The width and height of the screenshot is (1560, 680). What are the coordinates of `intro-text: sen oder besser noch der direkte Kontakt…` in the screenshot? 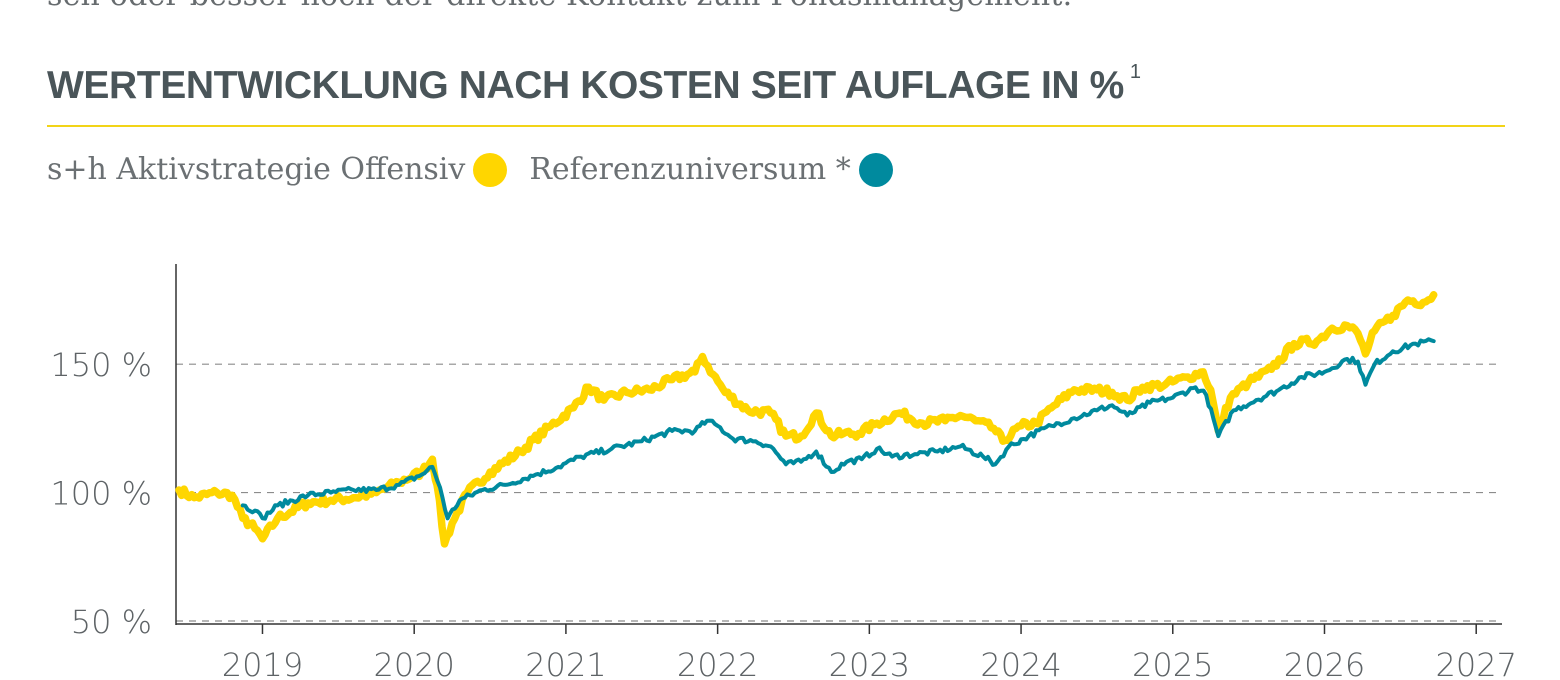 It's located at (559, 6).